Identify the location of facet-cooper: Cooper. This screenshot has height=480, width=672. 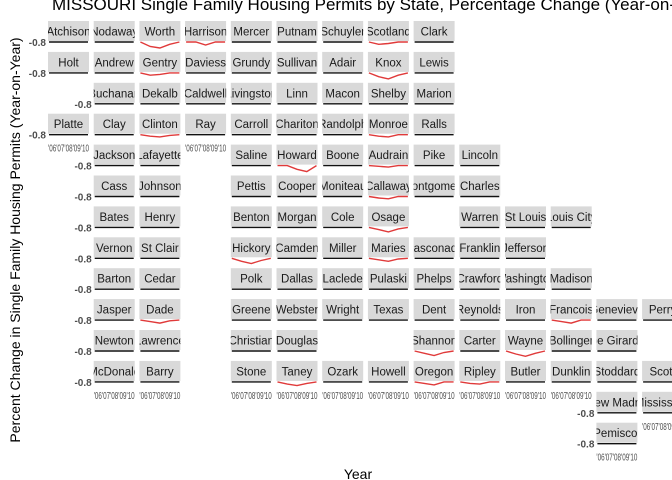
(297, 186).